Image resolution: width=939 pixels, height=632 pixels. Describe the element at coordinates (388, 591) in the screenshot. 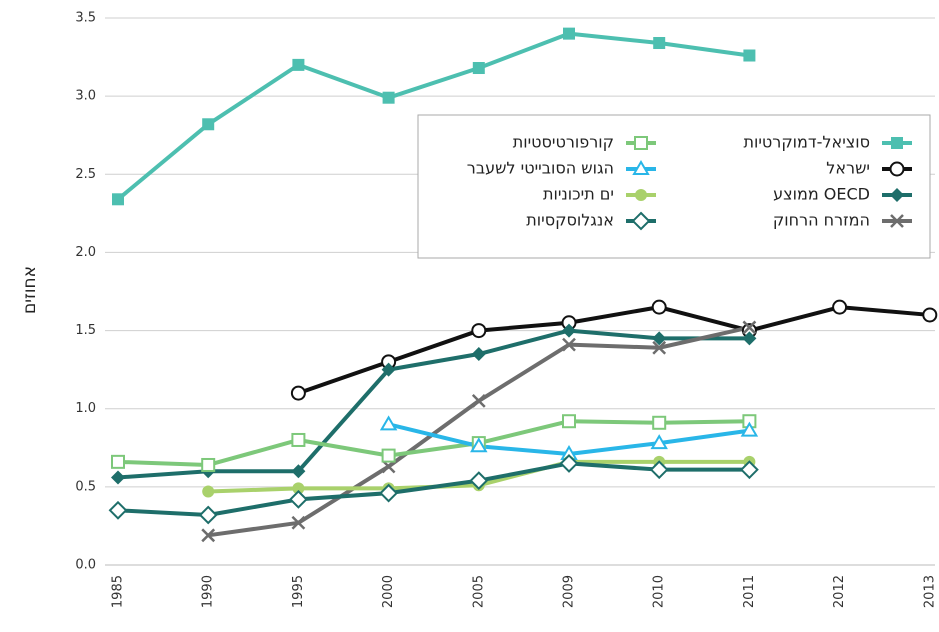

I see `x-tick-label: 2000` at that location.